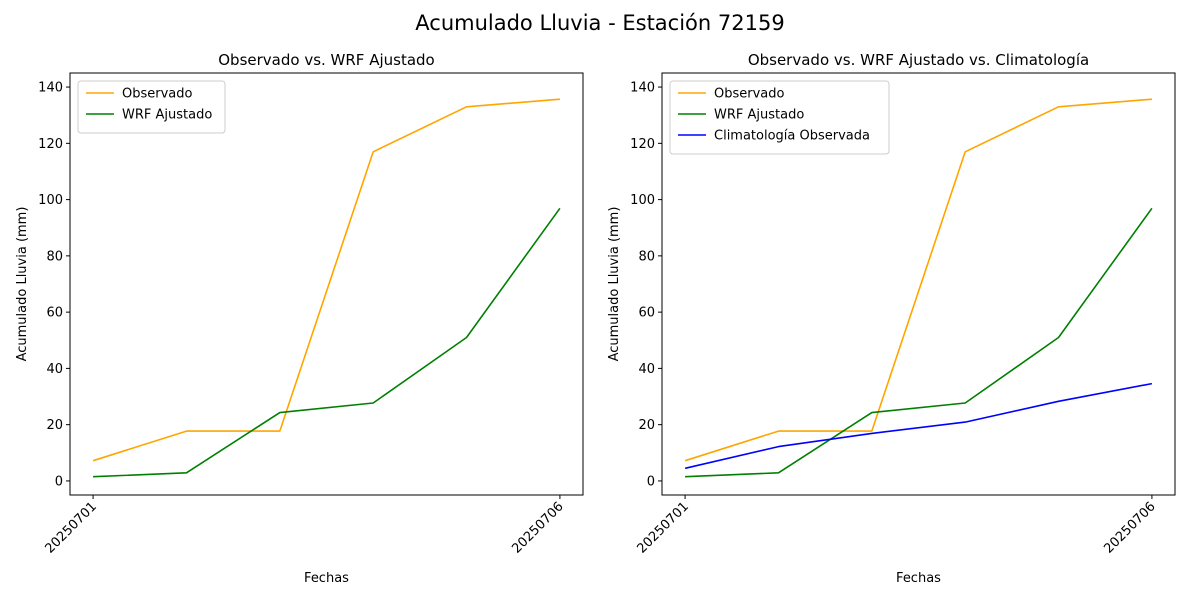 The image size is (1200, 600). Describe the element at coordinates (599, 23) in the screenshot. I see `figure-title: Acumulado Lluvia - Estación 72159` at that location.